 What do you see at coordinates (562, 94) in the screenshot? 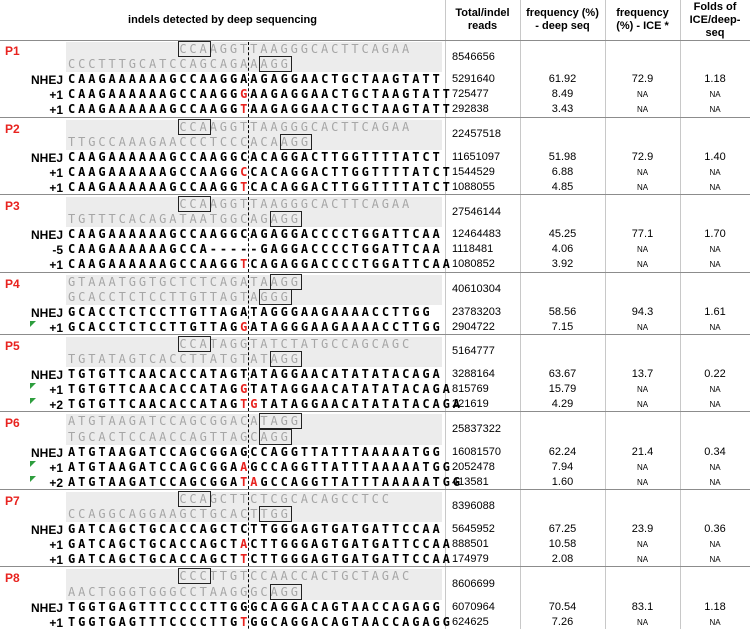
I see `freq: 8.49` at bounding box center [562, 94].